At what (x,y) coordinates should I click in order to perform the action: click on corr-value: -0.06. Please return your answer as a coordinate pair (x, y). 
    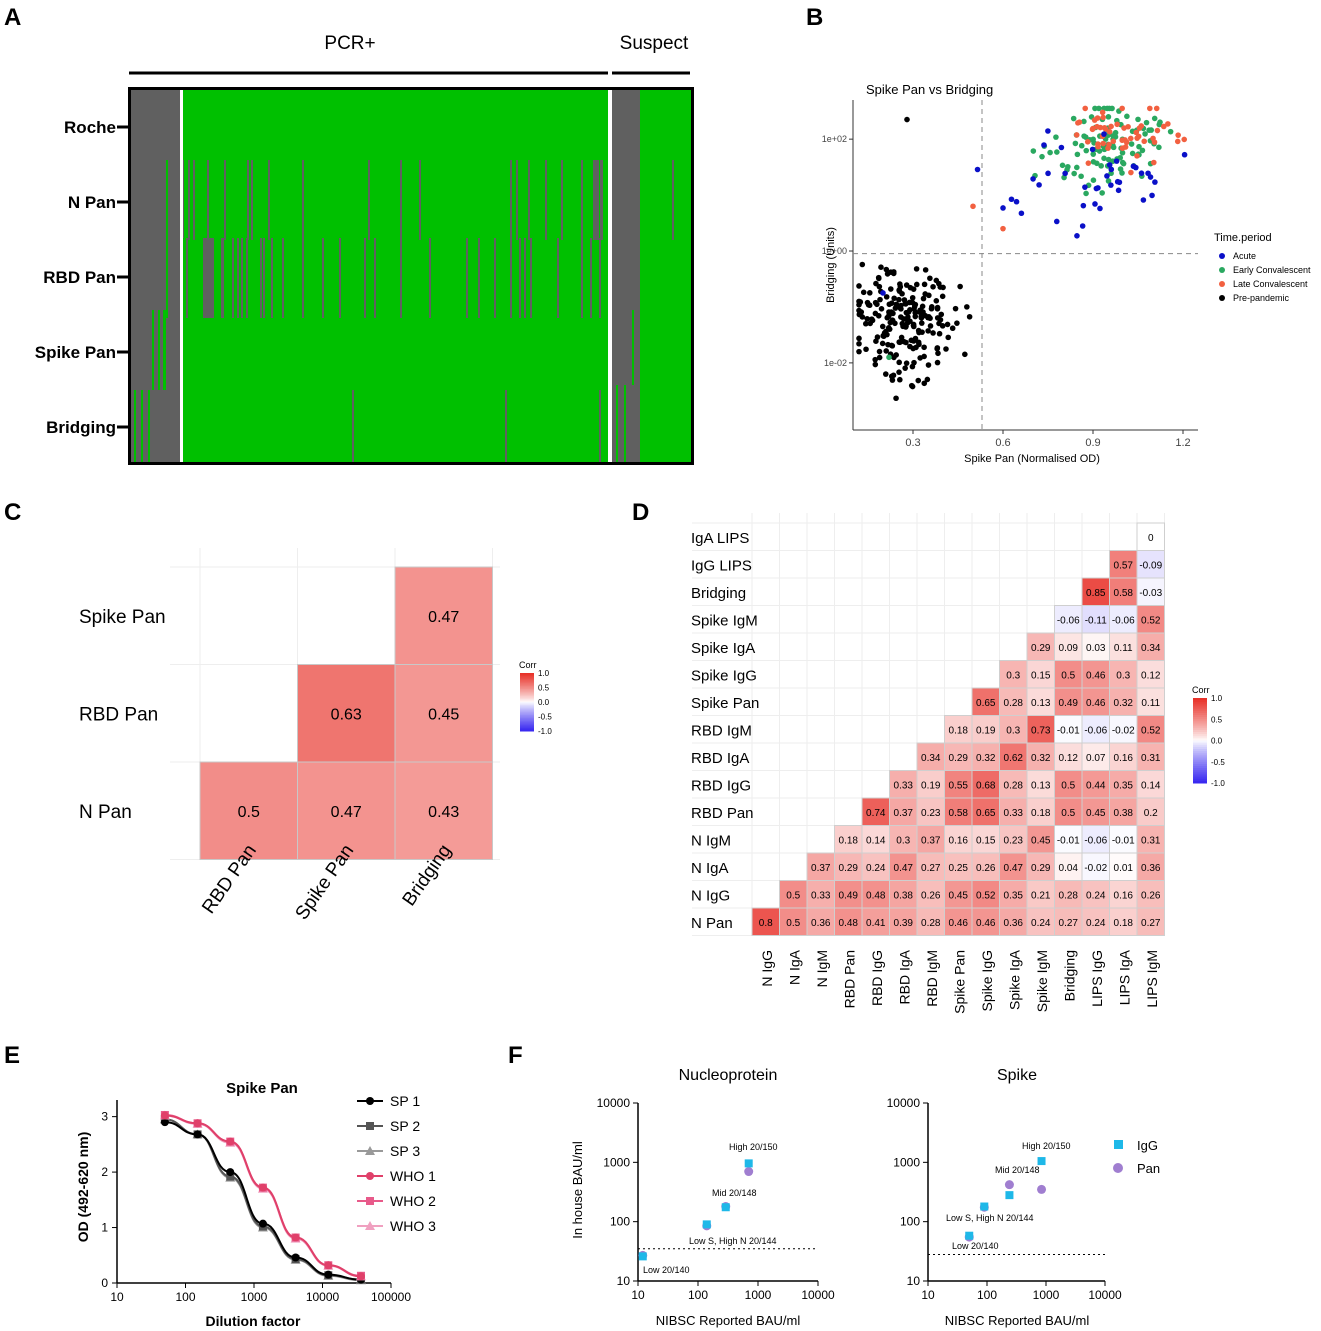
    Looking at the image, I should click on (1095, 840).